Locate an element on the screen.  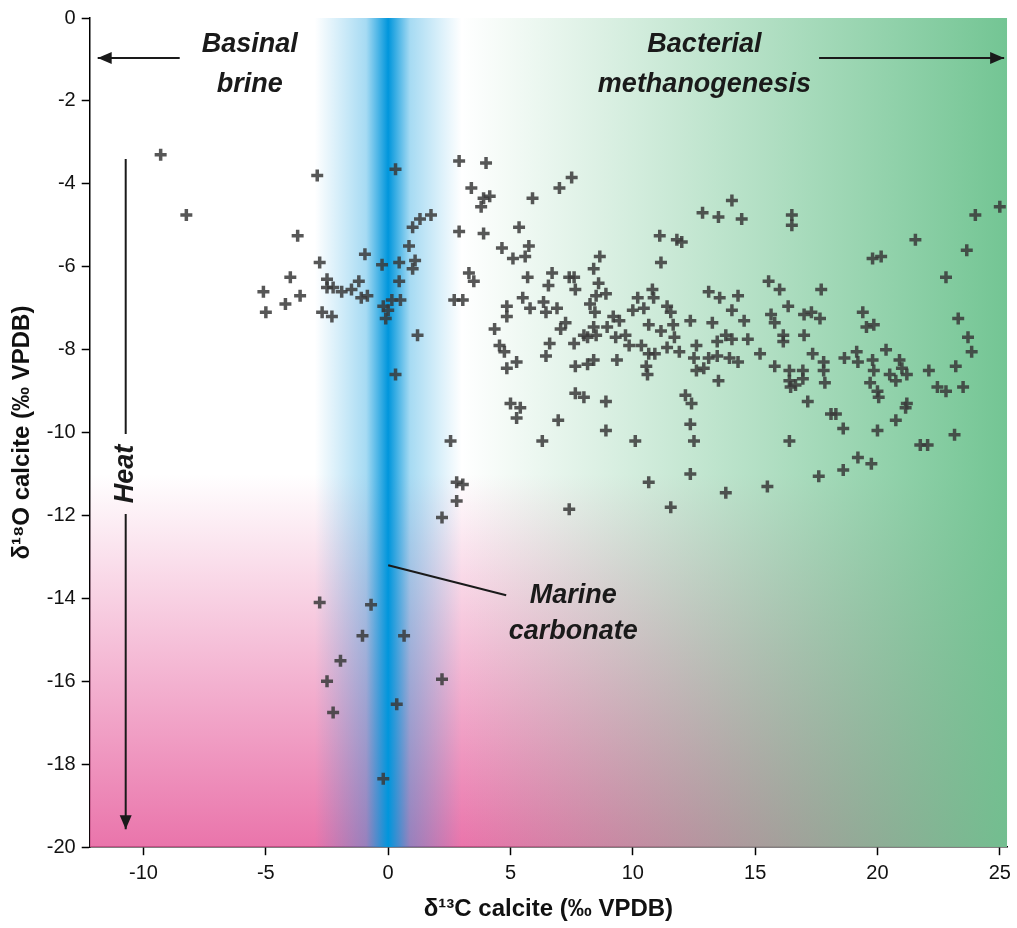
x-tick-label: 20 is located at coordinates (877, 871).